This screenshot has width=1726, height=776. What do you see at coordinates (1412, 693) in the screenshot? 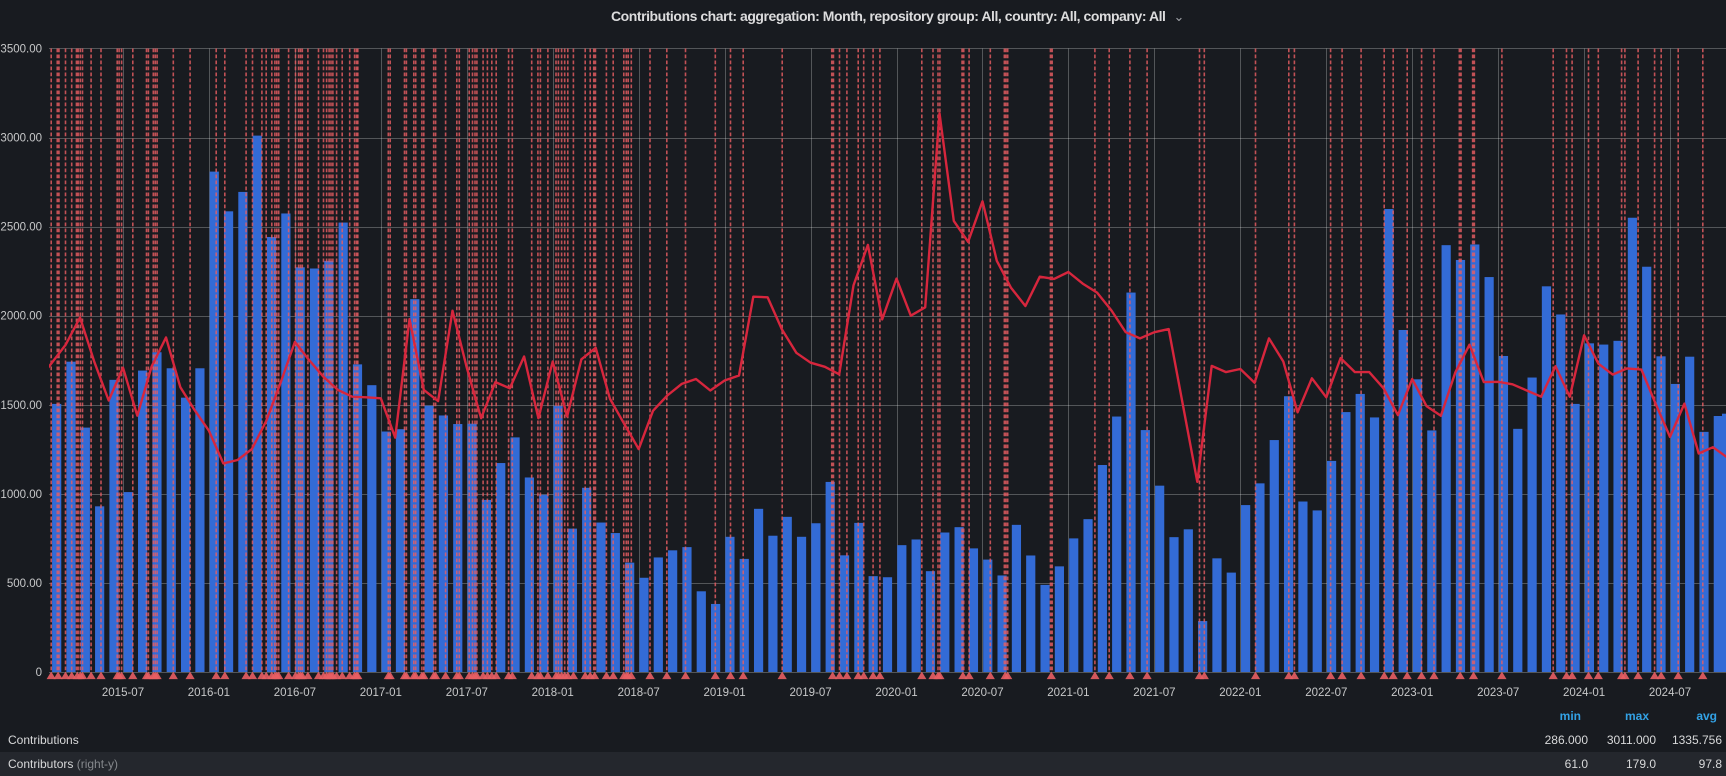
I see `svg-text: 2023-01` at bounding box center [1412, 693].